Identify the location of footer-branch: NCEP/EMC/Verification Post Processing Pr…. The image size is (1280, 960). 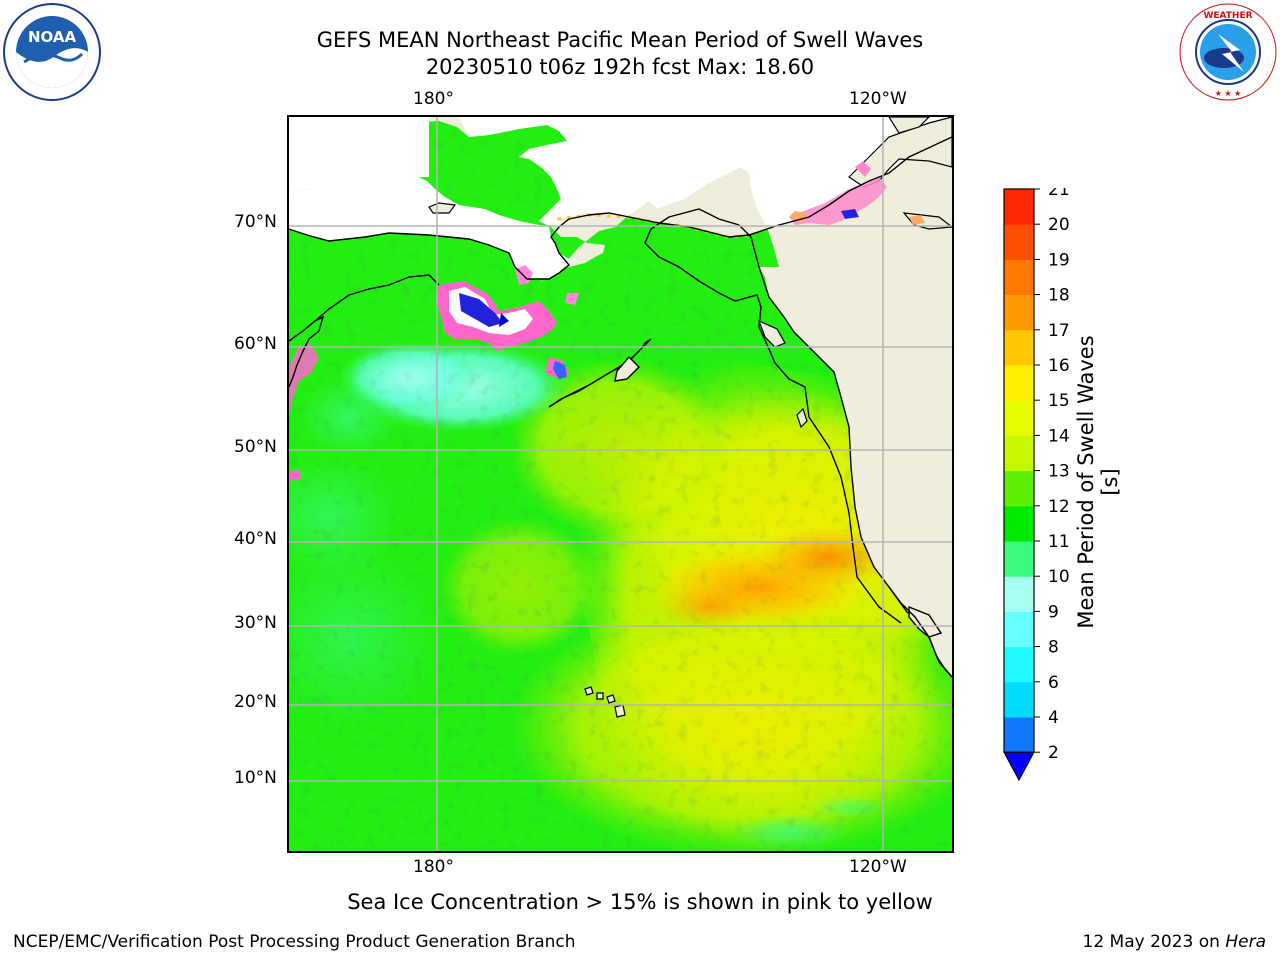
(294, 942).